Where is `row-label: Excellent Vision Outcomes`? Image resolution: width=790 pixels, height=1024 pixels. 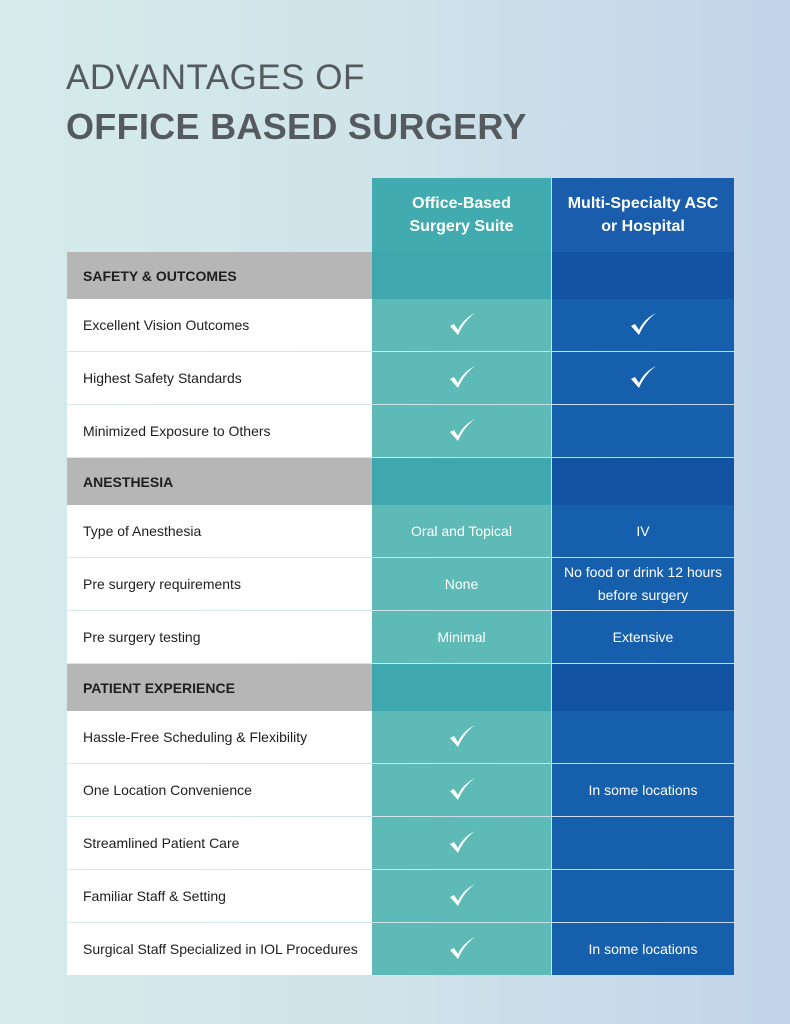
row-label: Excellent Vision Outcomes is located at coordinates (219, 325).